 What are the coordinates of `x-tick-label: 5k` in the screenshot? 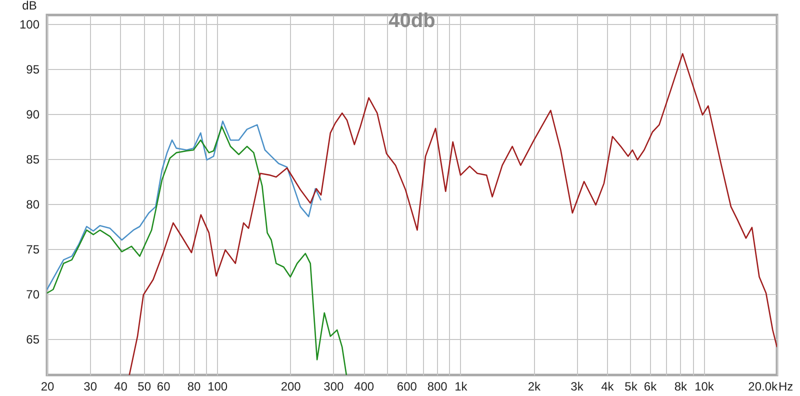 It's located at (631, 387).